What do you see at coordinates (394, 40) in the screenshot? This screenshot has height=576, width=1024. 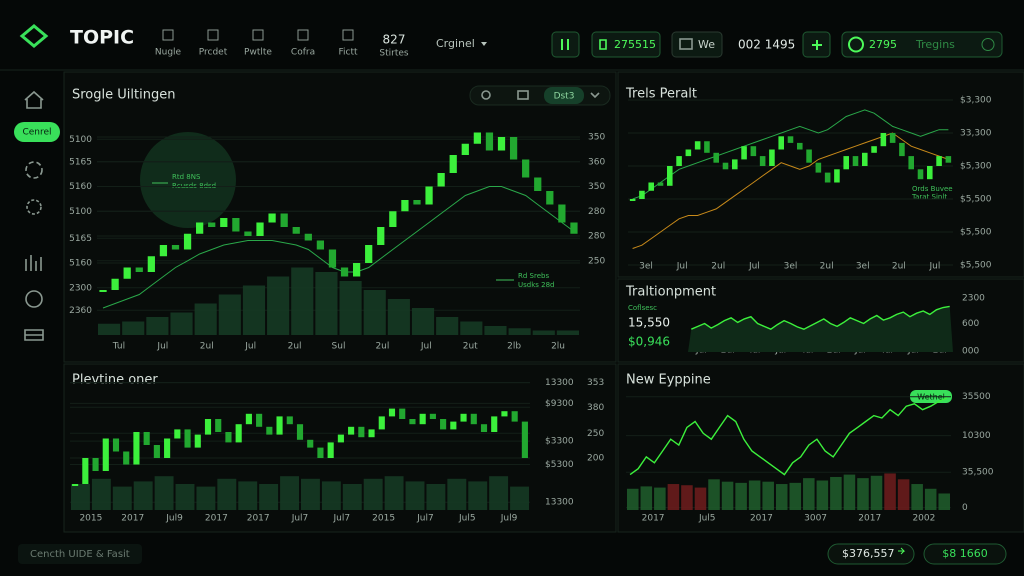 I see `stat-value: 827` at bounding box center [394, 40].